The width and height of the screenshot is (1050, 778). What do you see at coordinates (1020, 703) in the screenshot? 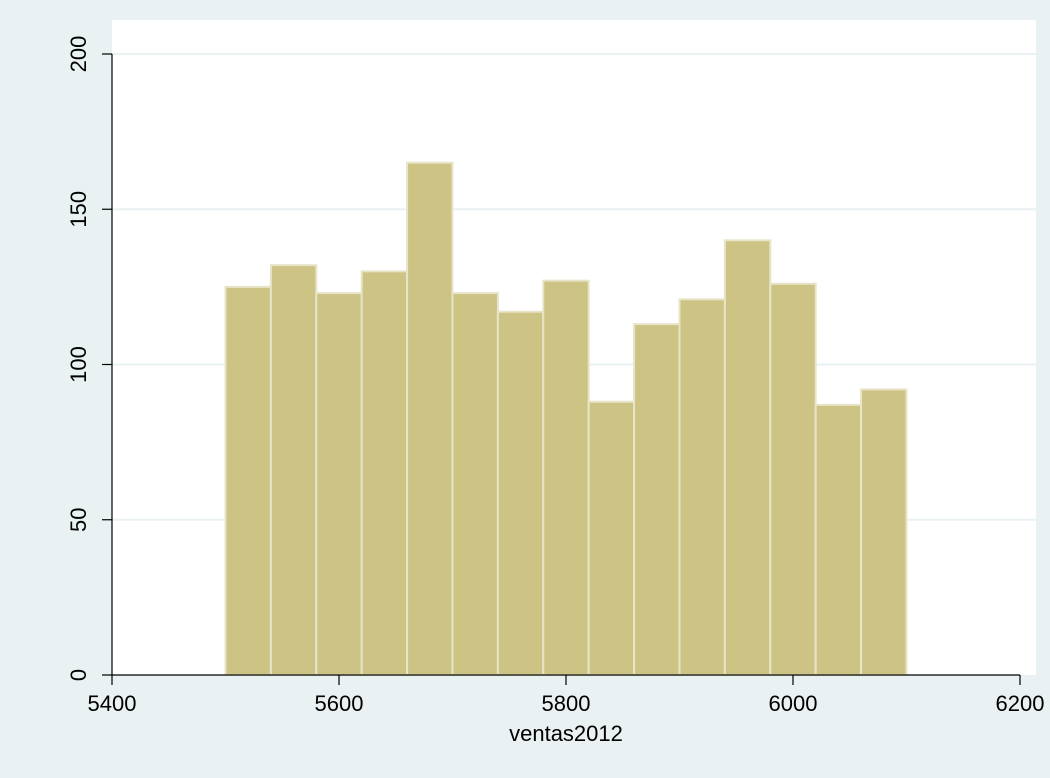
I see `x-tick-label-6200: 6200` at bounding box center [1020, 703].